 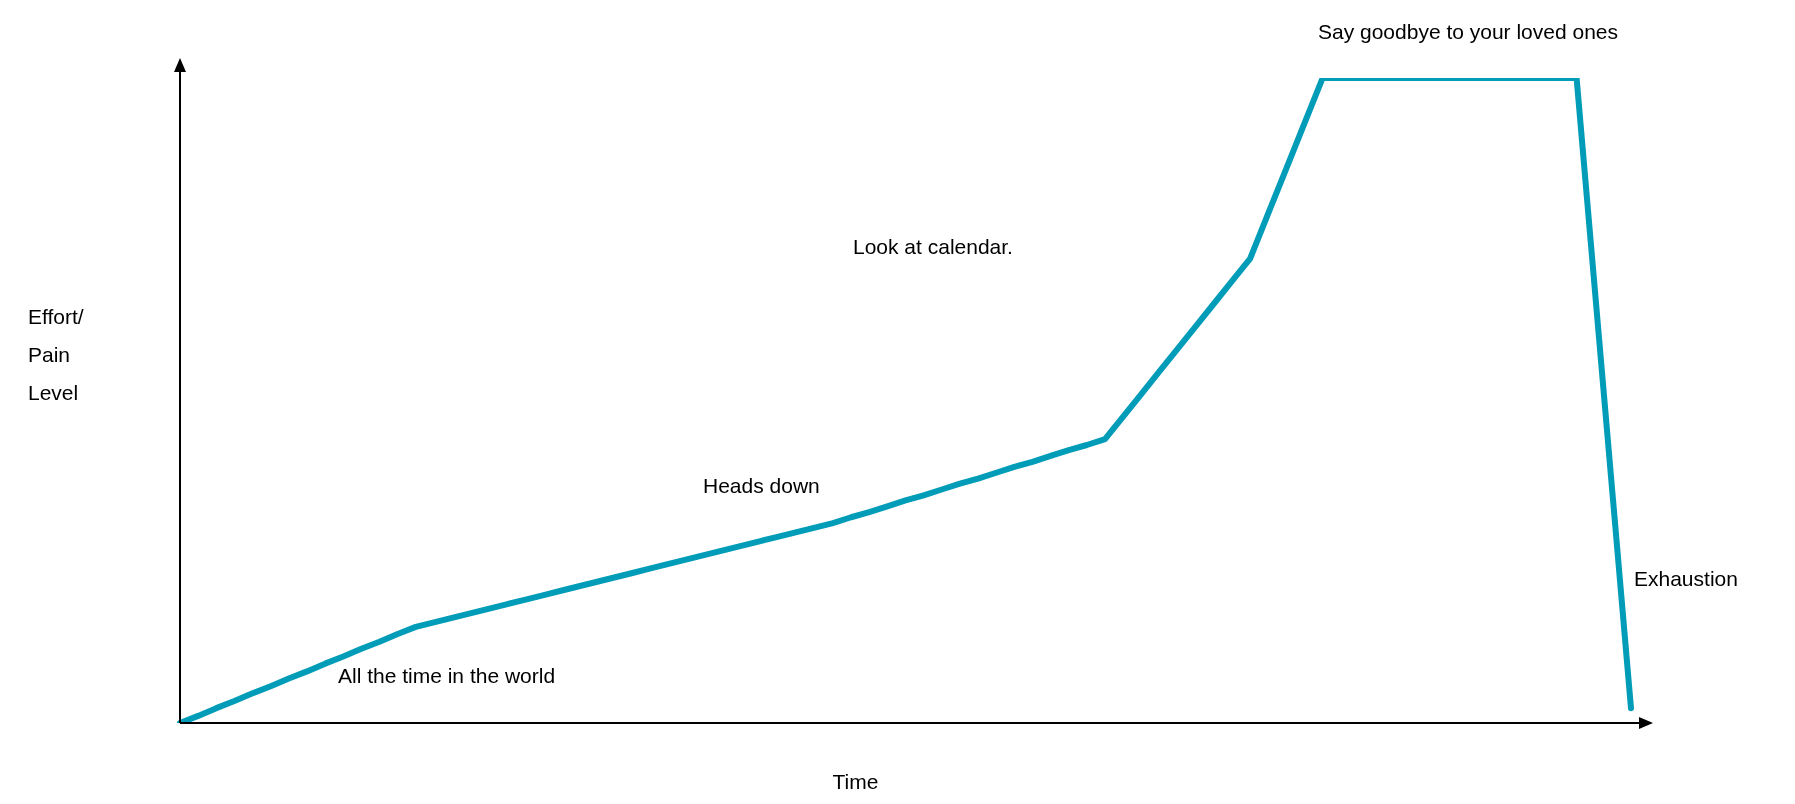 What do you see at coordinates (1468, 31) in the screenshot?
I see `text: Say goodbye to your loved ones` at bounding box center [1468, 31].